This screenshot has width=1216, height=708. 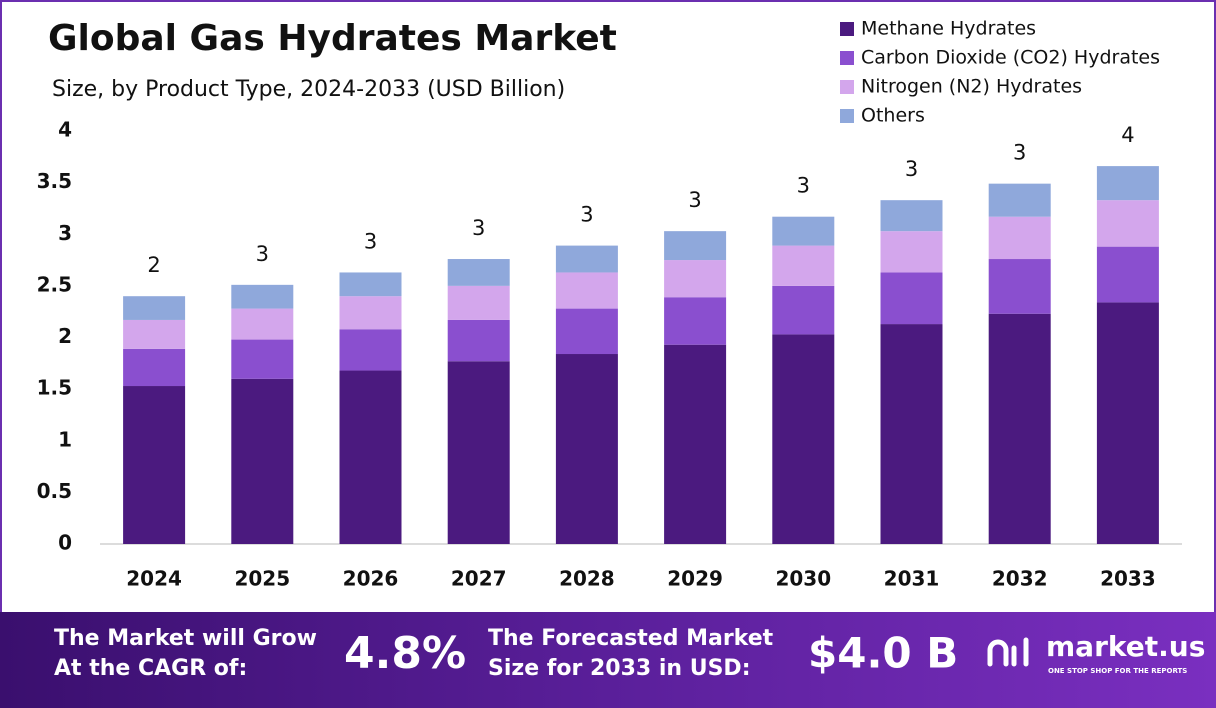 I want to click on legend-label: Carbon Dioxide (CO2) Hydrates, so click(x=1010, y=58).